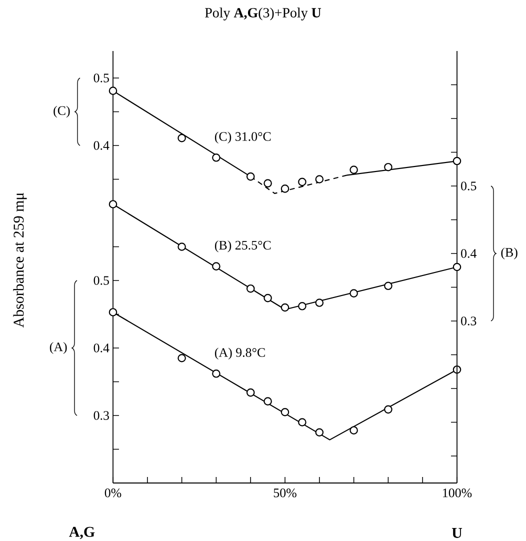 The image size is (526, 541). I want to click on chart-title: Poly A,G(3)+Poly U, so click(263, 14).